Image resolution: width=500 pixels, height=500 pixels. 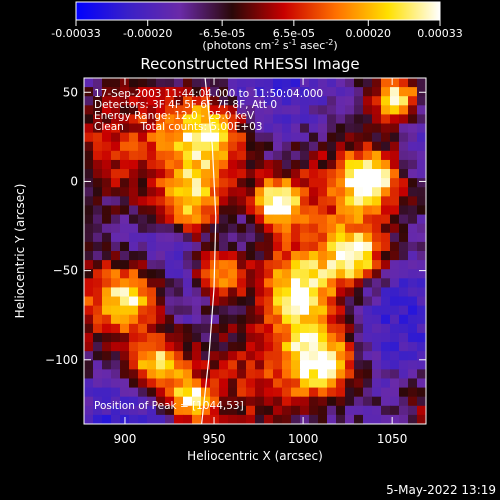 What do you see at coordinates (147, 33) in the screenshot?
I see `colorbar-tick-label: -0.00020` at bounding box center [147, 33].